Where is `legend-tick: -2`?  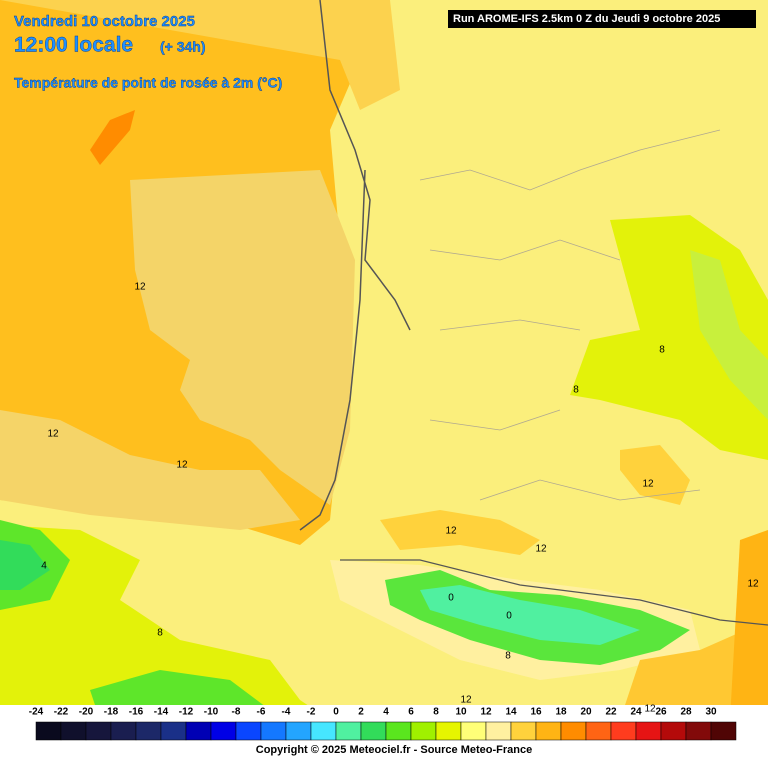
legend-tick: -2 is located at coordinates (311, 712).